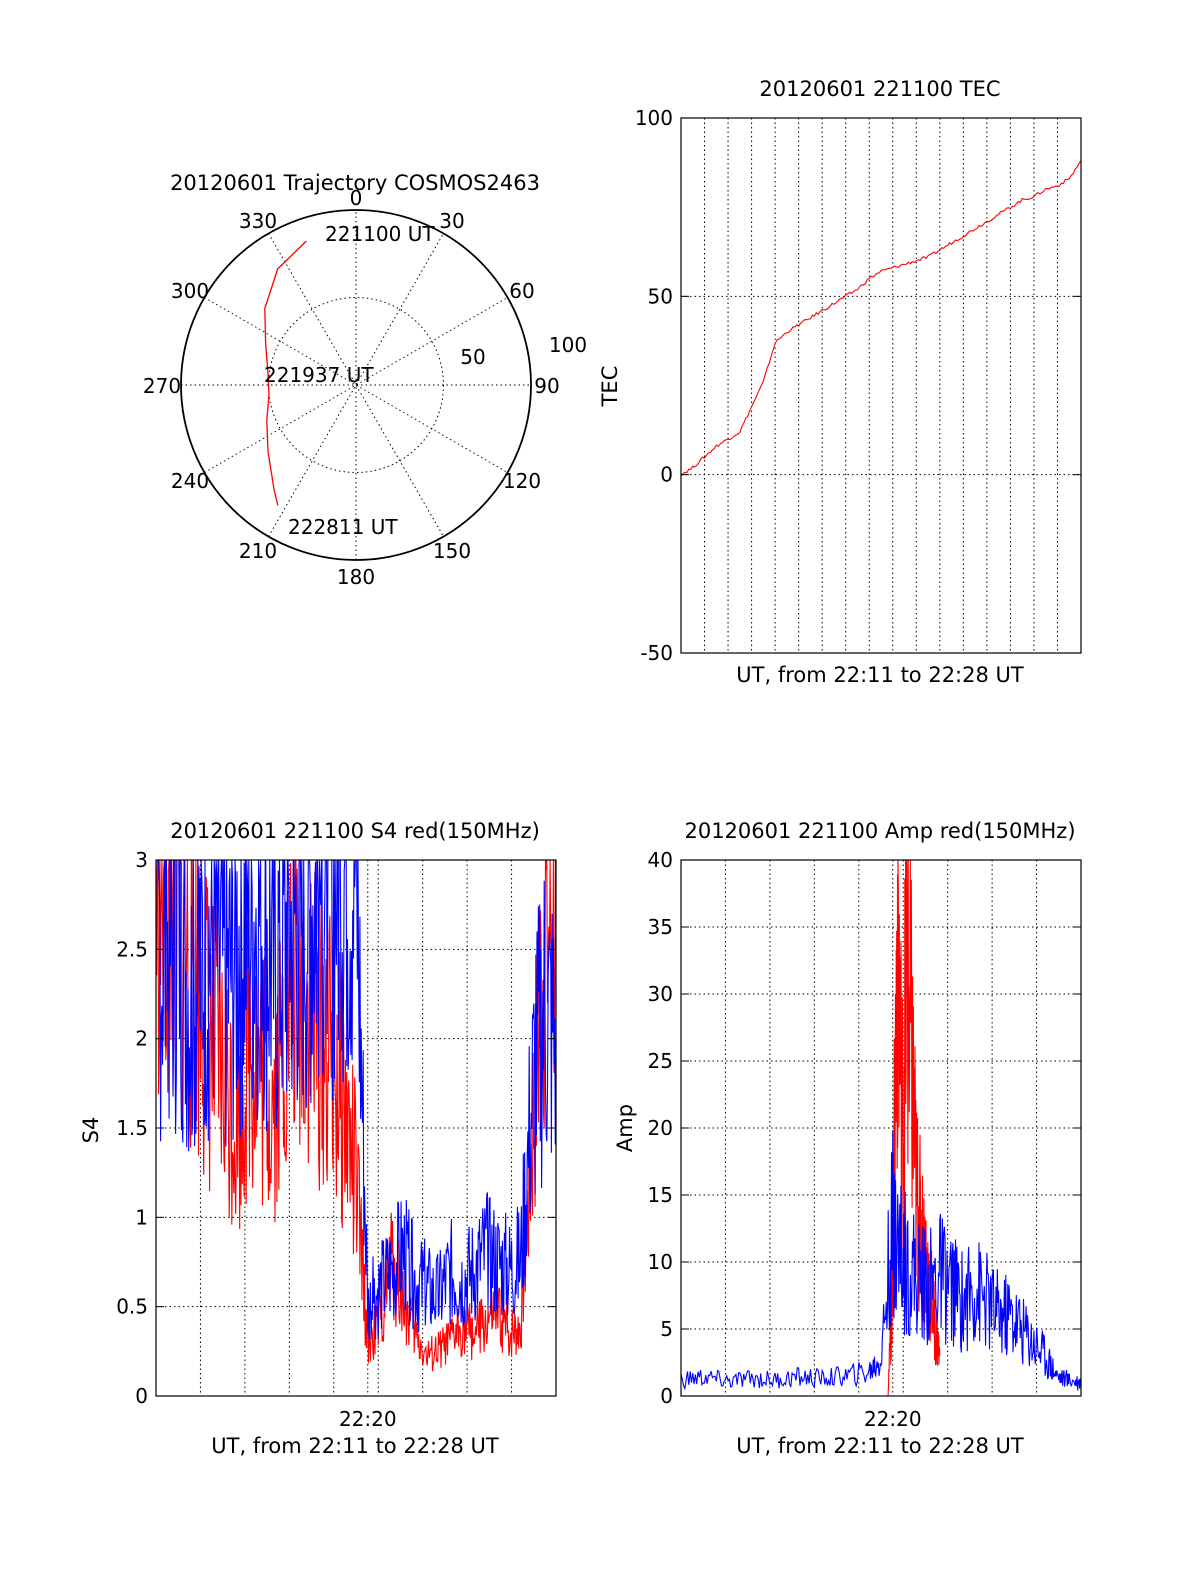  I want to click on polar-annotation-end: 222811 UT, so click(343, 527).